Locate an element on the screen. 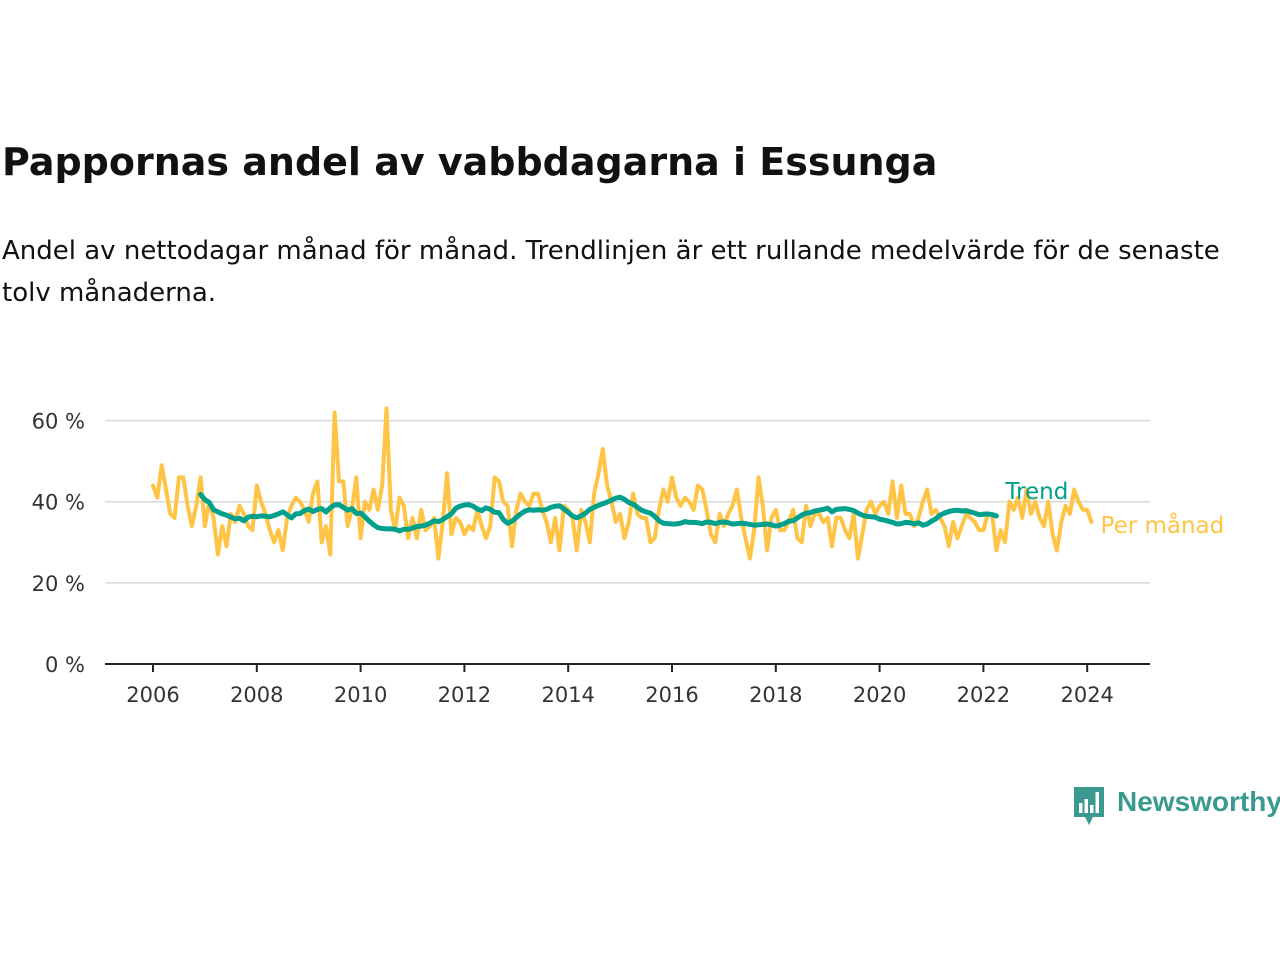  newsworthy-logo-icon is located at coordinates (1089, 806).